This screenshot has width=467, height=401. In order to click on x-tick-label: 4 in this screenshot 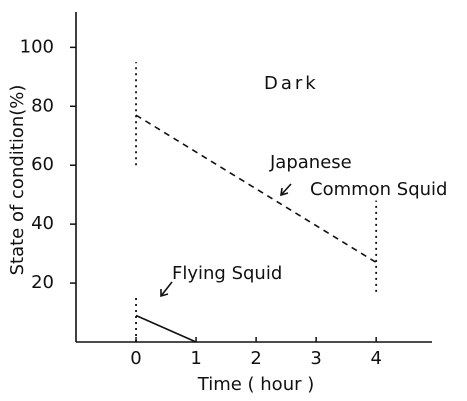, I will do `click(375, 358)`.